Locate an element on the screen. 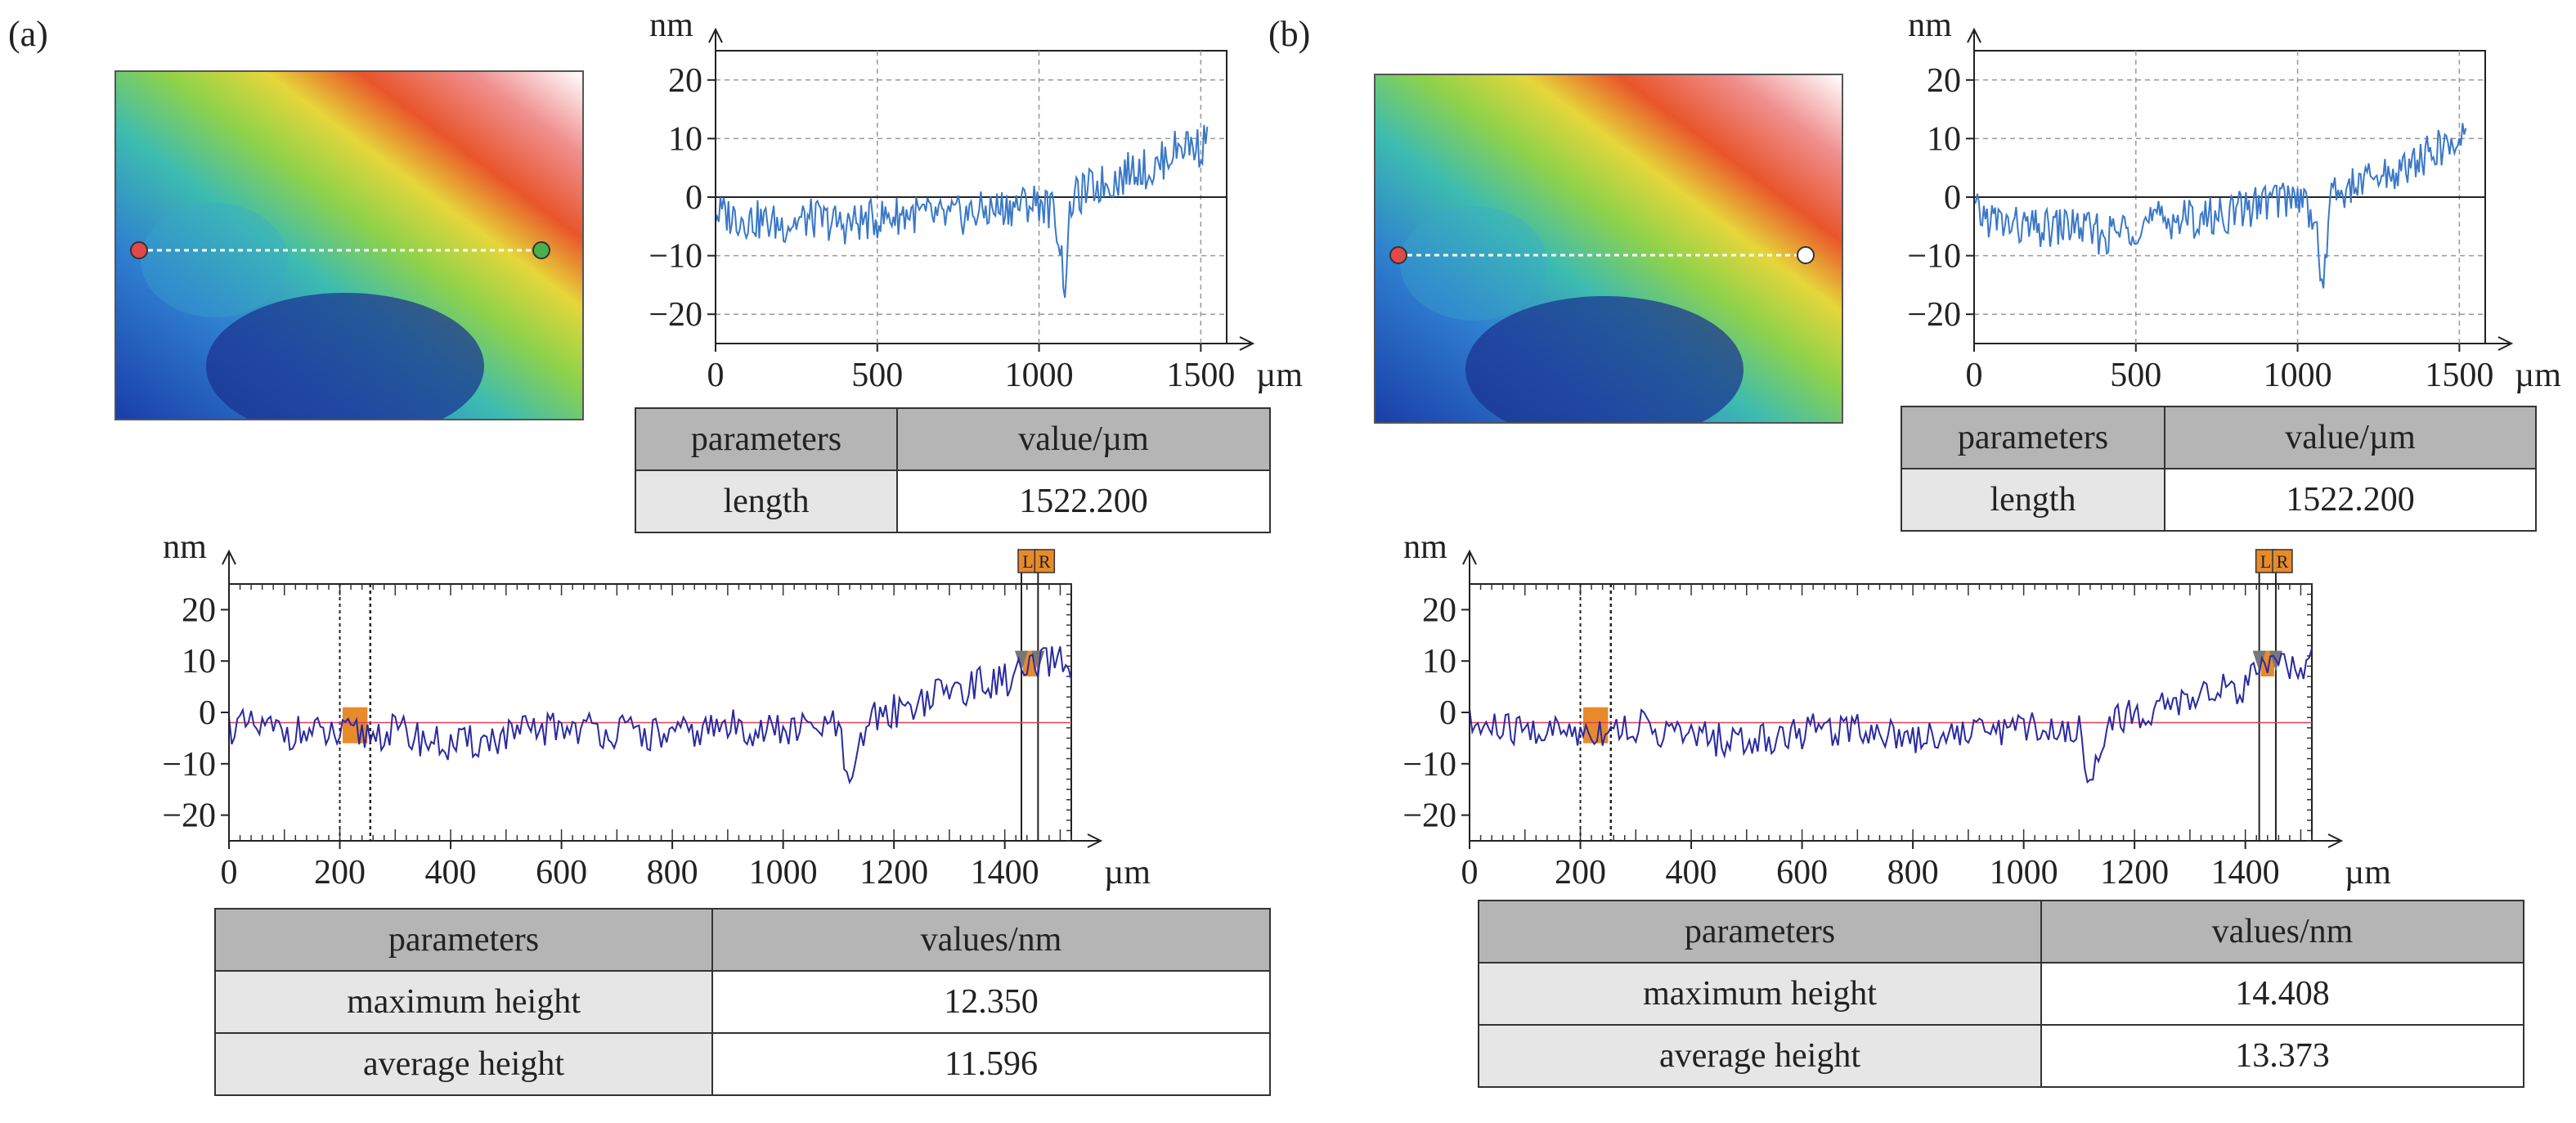 The image size is (2576, 1123). cursor-label-box is located at coordinates (1045, 561).